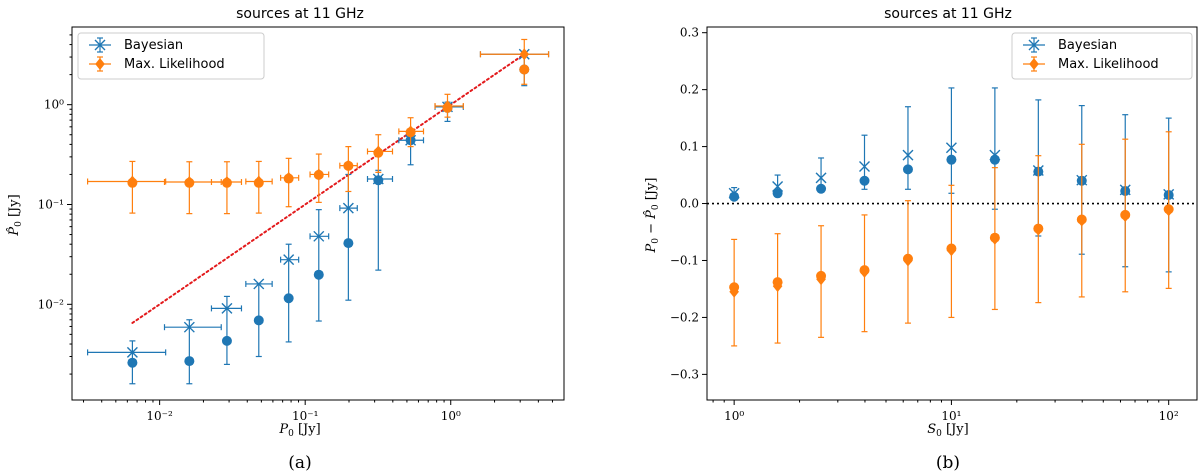  I want to click on legend-a-bayesian-label: Bayesian, so click(153, 45).